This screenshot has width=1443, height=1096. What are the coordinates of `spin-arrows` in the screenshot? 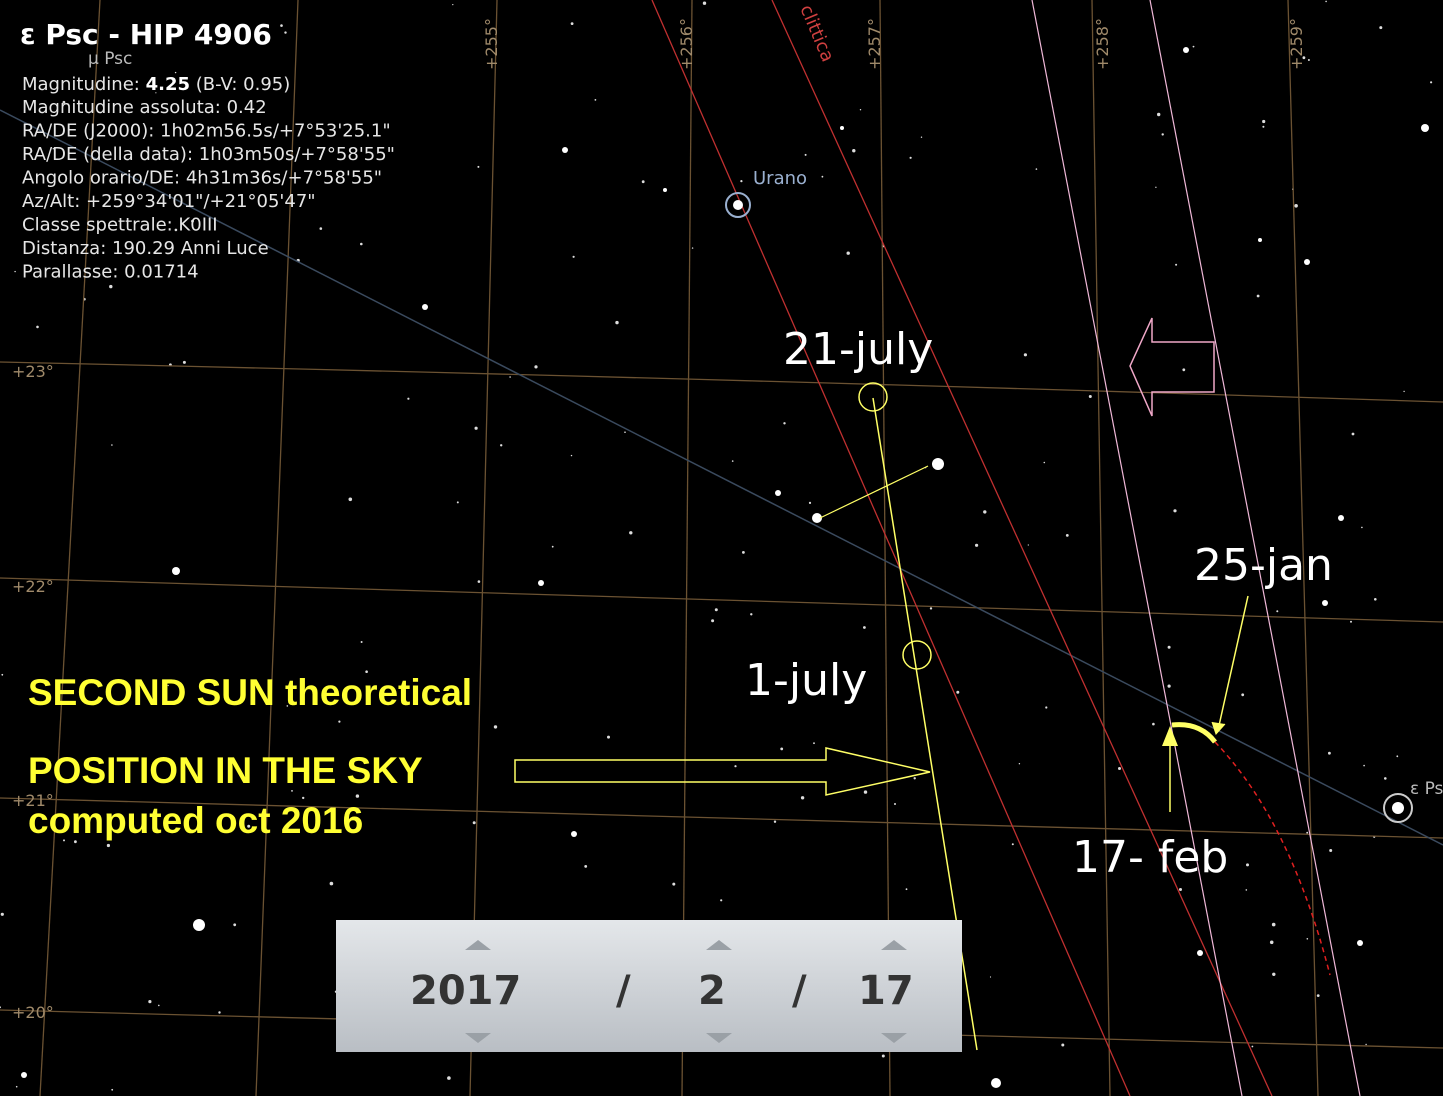 It's located at (686, 991).